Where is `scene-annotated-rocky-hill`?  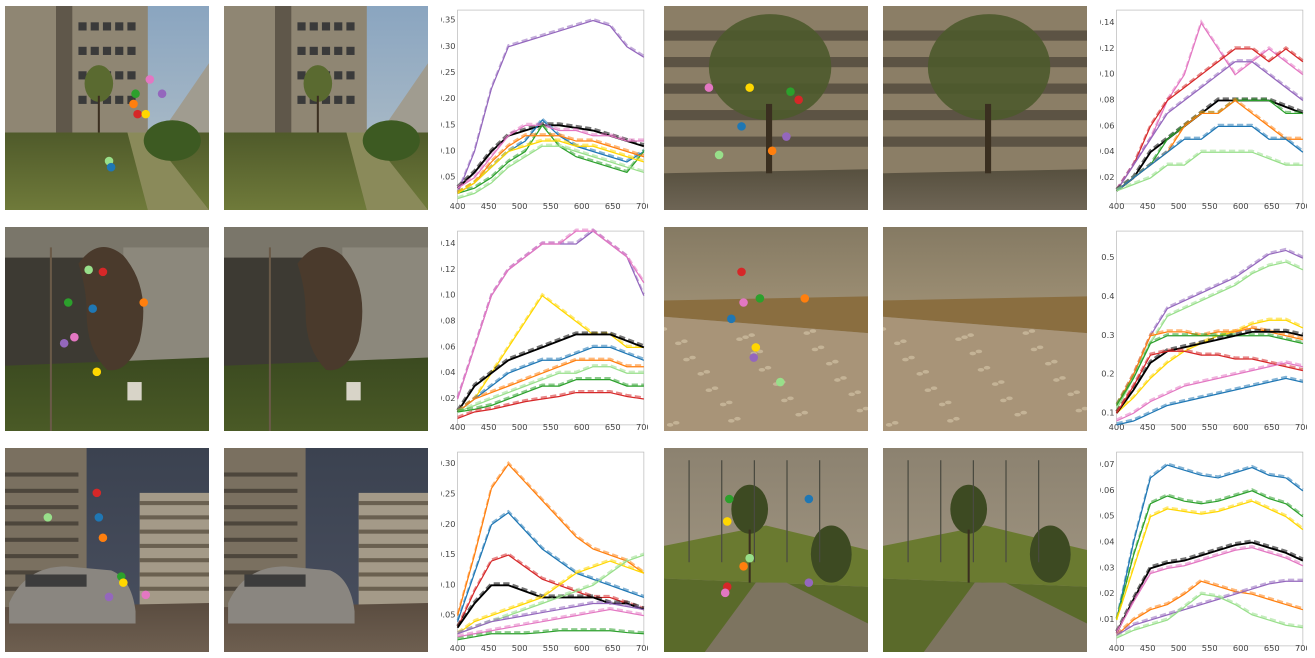 scene-annotated-rocky-hill is located at coordinates (766, 329).